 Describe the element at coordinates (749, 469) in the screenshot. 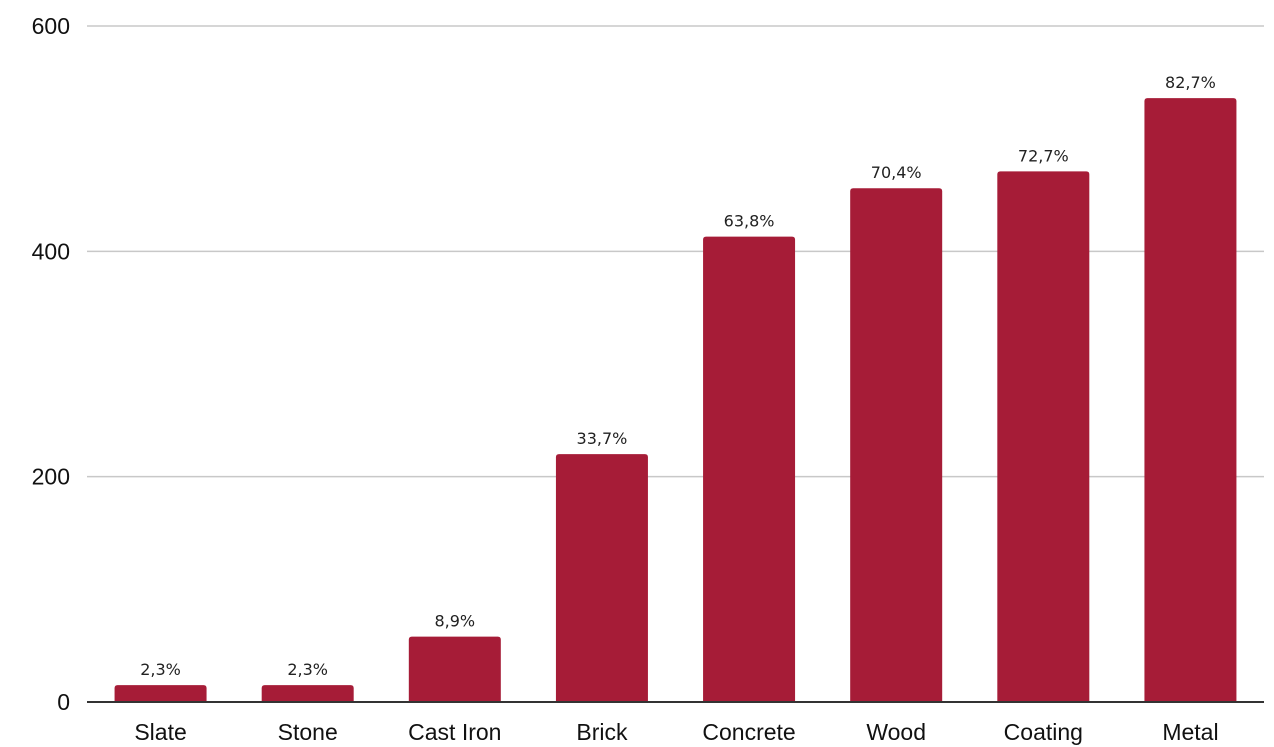

I see `bar-concrete` at that location.